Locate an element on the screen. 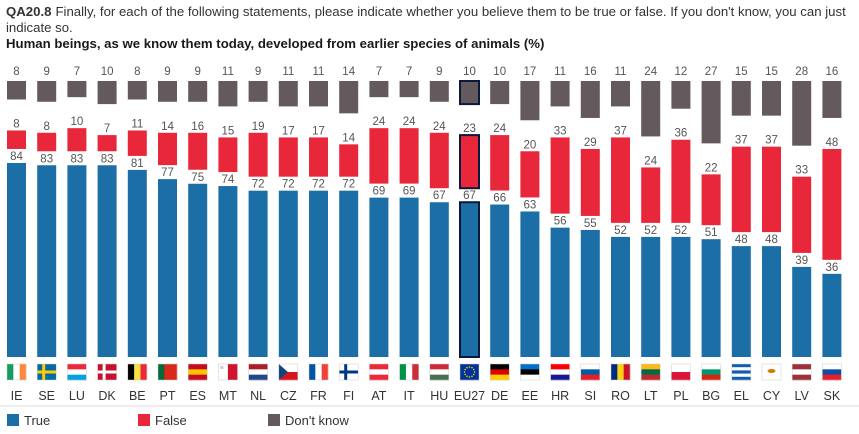 This screenshot has height=434, width=859. bar-group-be: 81 11 8 BE is located at coordinates (137, 234).